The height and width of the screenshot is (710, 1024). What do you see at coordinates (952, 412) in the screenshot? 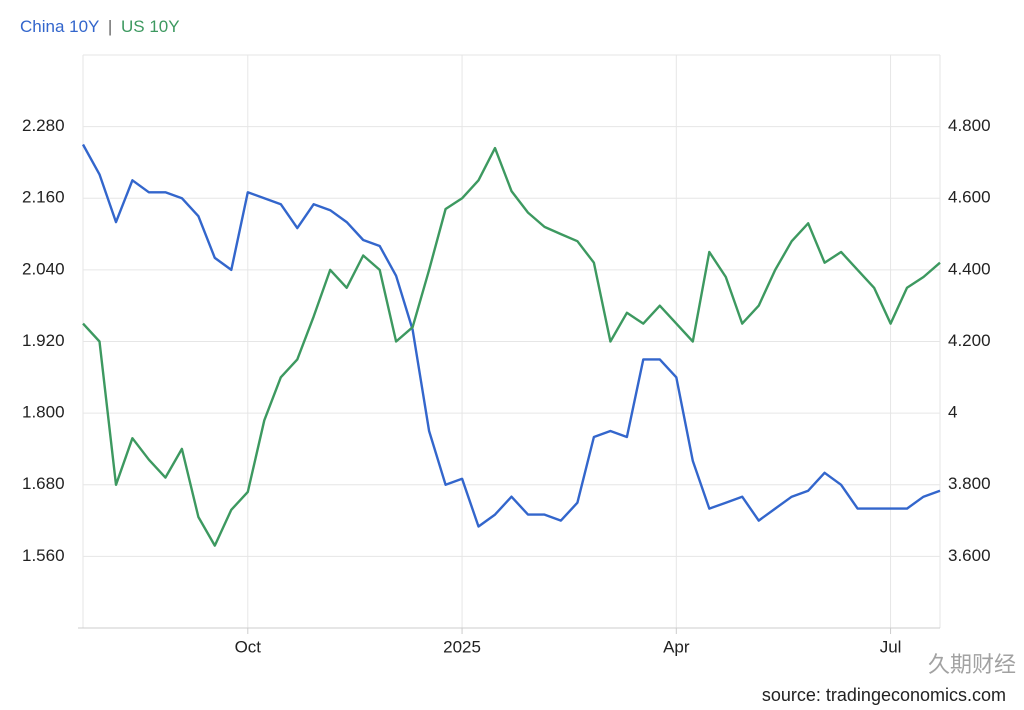
I see `y2-tick-label: 4` at bounding box center [952, 412].